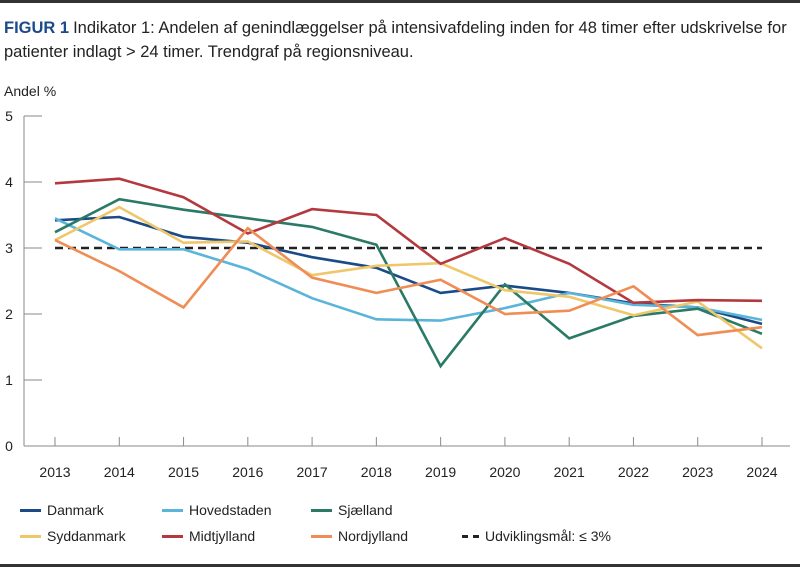 The width and height of the screenshot is (800, 569). Describe the element at coordinates (75, 510) in the screenshot. I see `legend-label: Danmark` at that location.